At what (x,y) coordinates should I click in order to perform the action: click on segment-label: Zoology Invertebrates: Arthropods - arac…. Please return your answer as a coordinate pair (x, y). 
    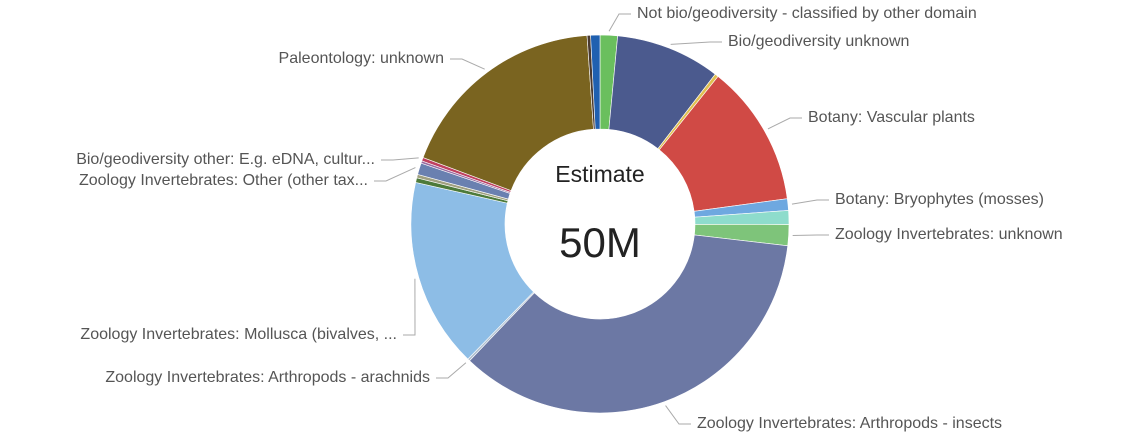
    Looking at the image, I should click on (267, 377).